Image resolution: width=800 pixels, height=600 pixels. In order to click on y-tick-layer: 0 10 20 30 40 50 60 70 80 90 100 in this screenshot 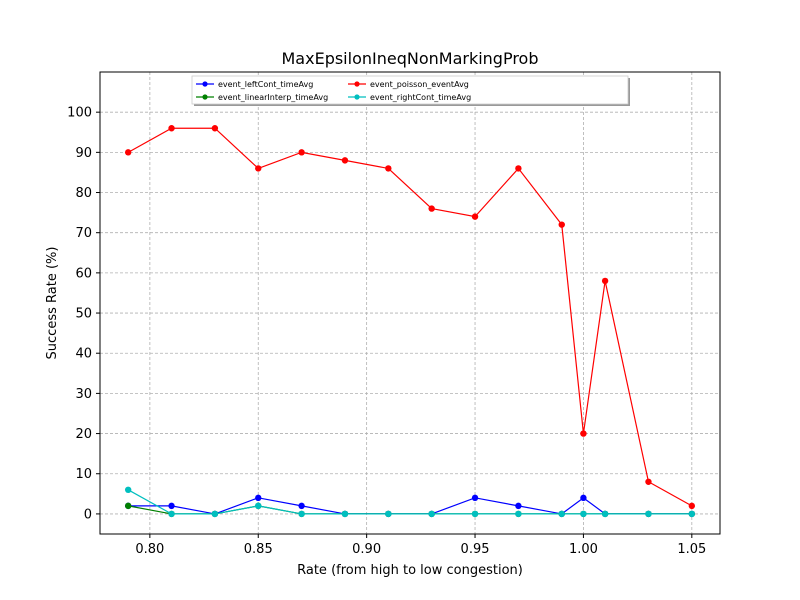, I will do `click(83, 314)`.